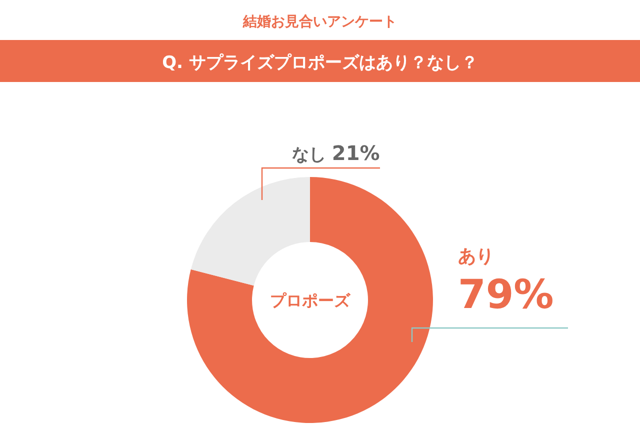  Describe the element at coordinates (476, 256) in the screenshot. I see `slice-label: あり` at that location.